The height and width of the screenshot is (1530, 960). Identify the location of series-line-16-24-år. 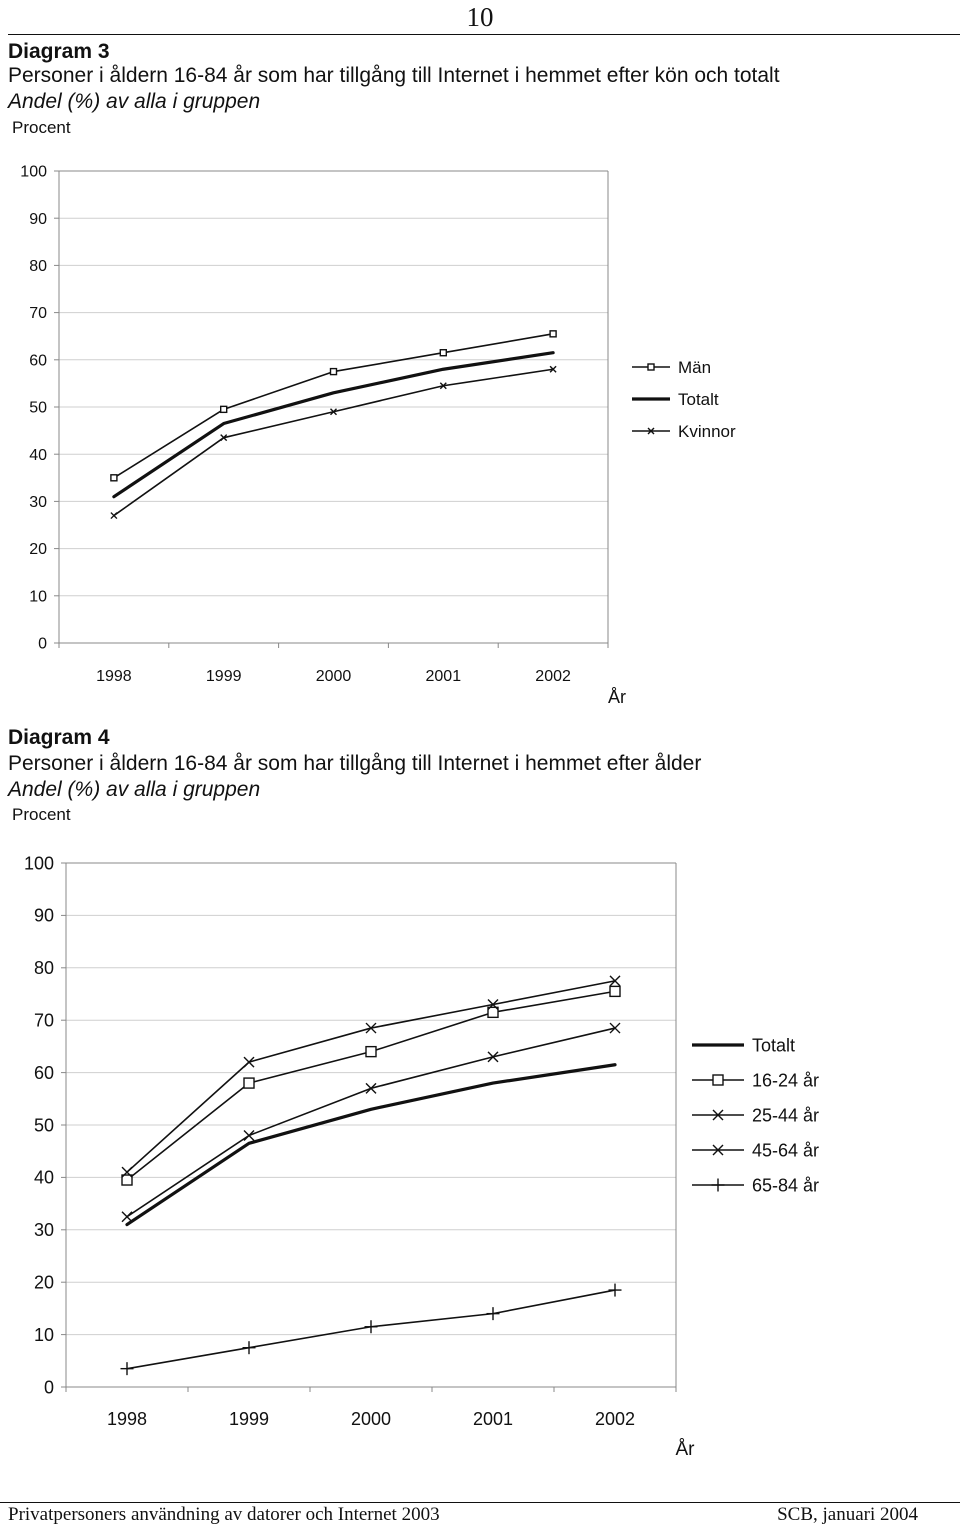
(371, 1085).